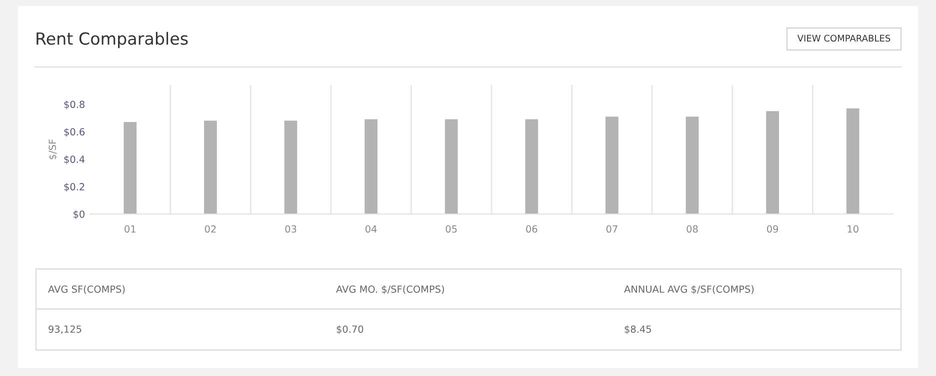 This screenshot has width=936, height=376. I want to click on x-tick-label: 01, so click(130, 229).